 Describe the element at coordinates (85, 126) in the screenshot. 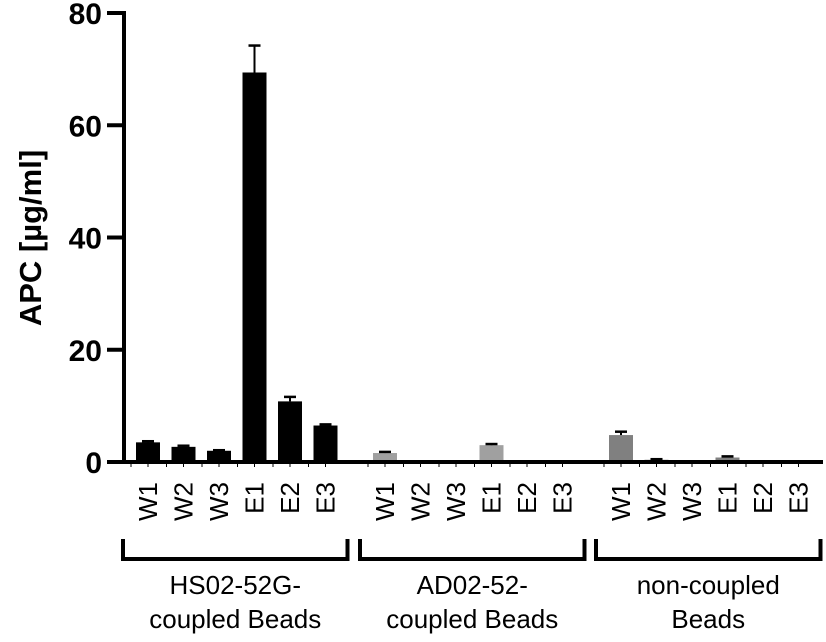

I see `y-tick-label: 60` at that location.